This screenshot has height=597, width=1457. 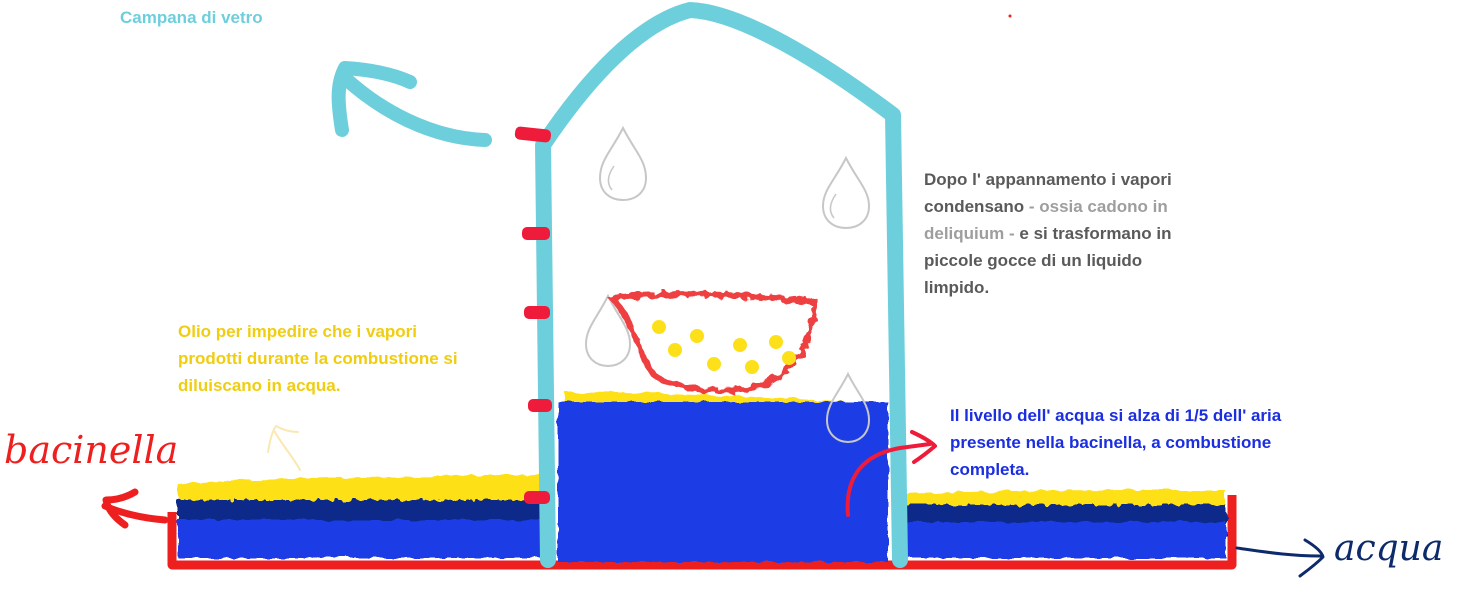 I want to click on crucible-outline, so click(x=712, y=342).